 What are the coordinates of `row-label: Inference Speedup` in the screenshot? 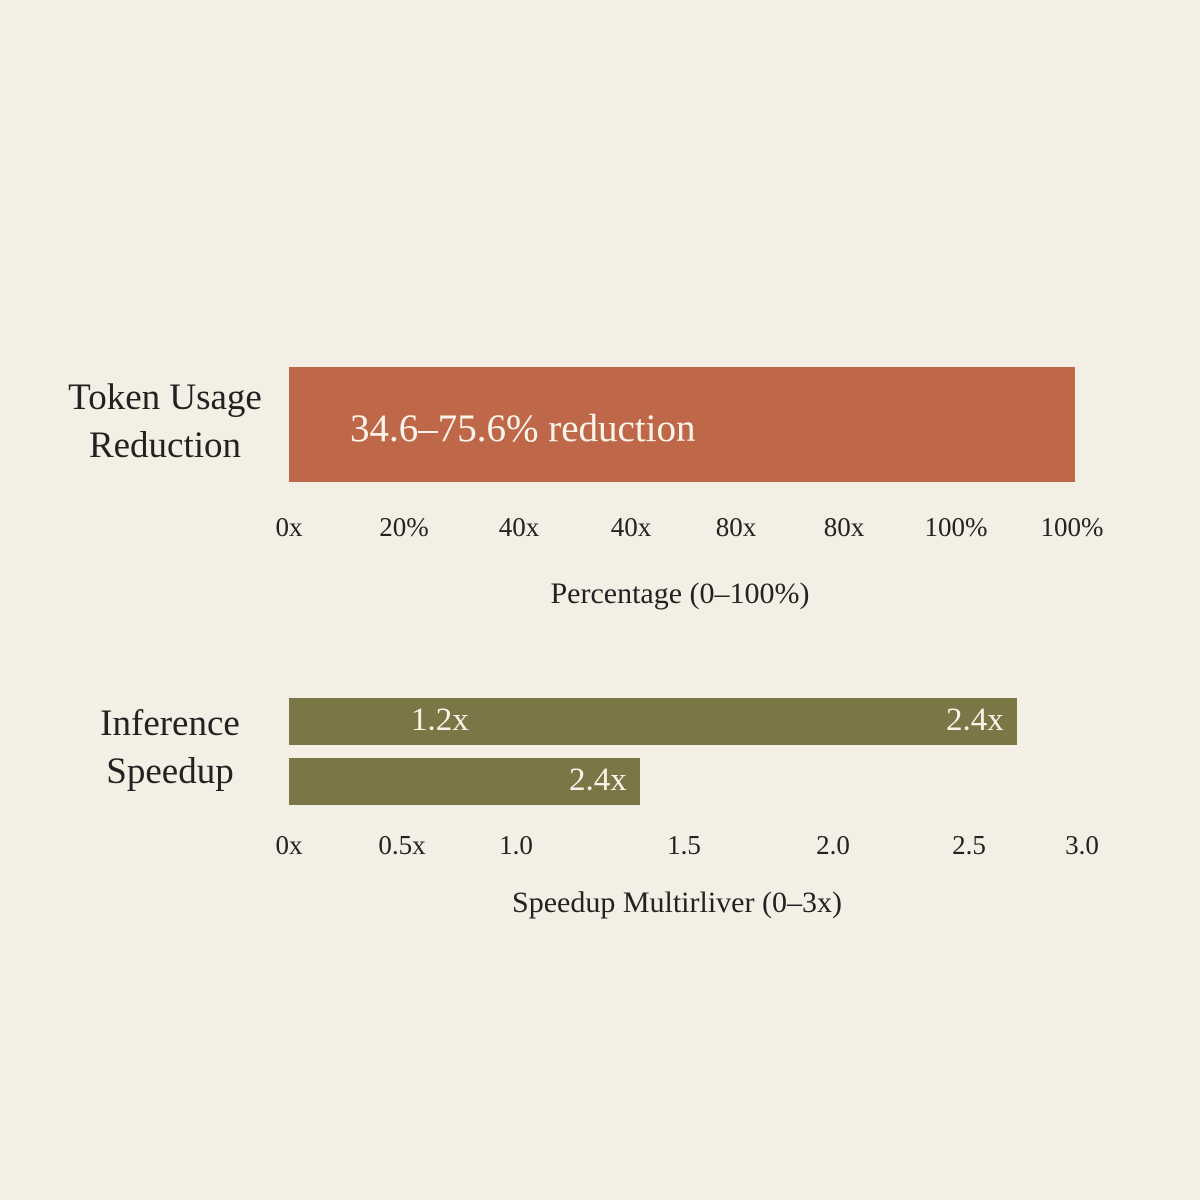 It's located at (170, 747).